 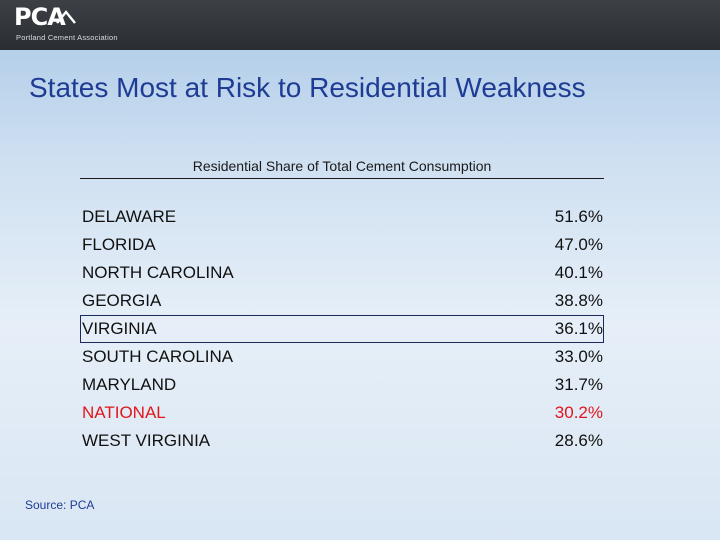 I want to click on pca-logo-subtitle: Portland Cement Association, so click(x=67, y=37).